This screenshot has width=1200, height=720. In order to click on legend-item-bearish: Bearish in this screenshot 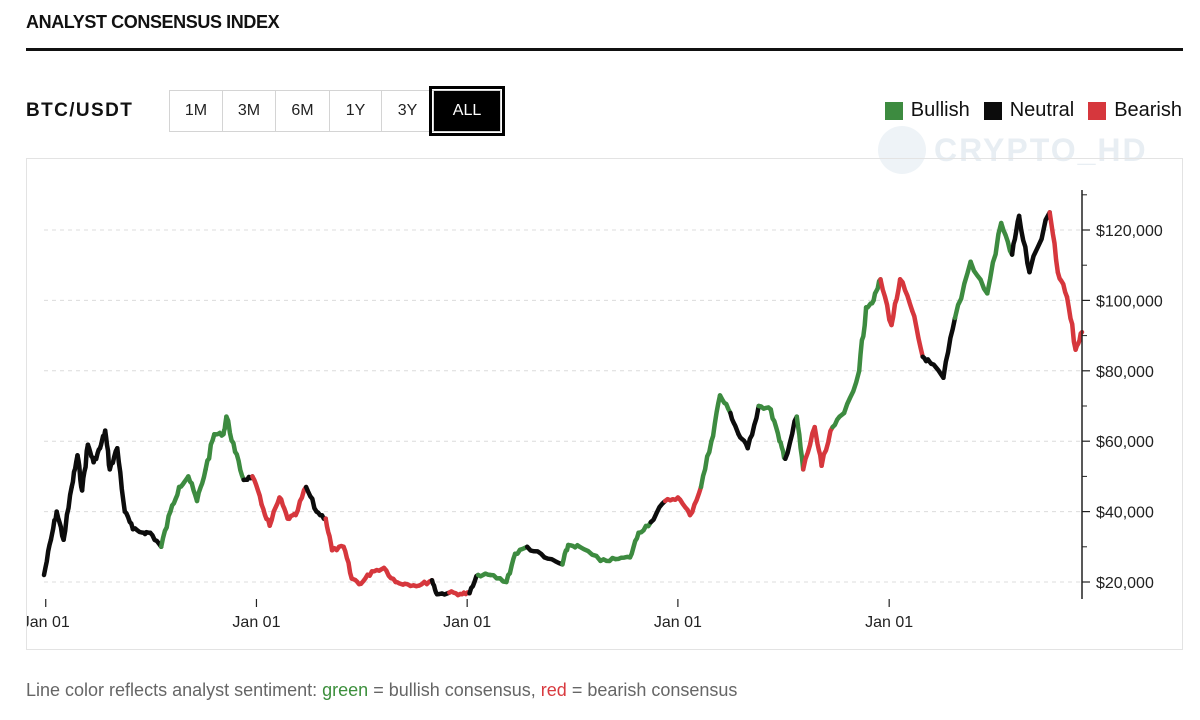, I will do `click(1135, 110)`.